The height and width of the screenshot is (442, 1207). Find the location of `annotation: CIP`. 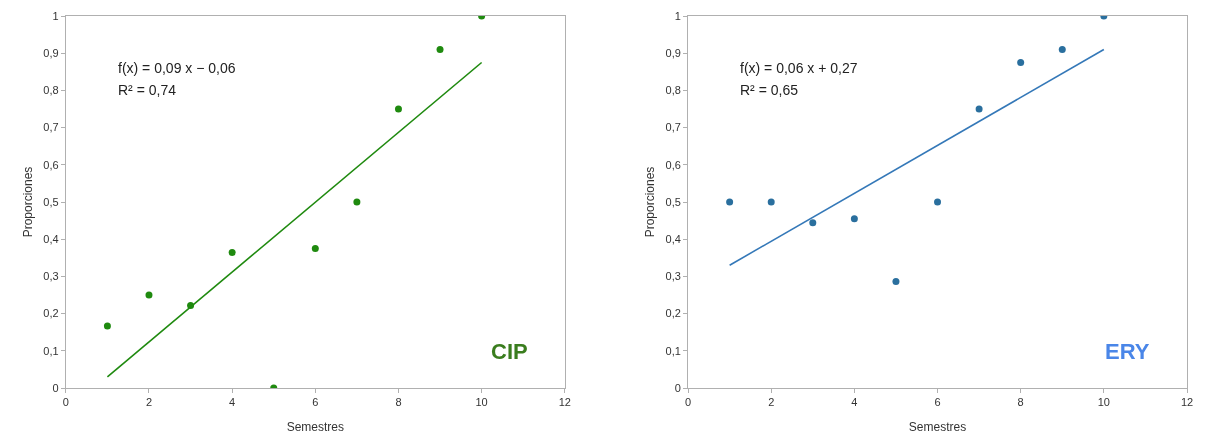

annotation: CIP is located at coordinates (509, 351).